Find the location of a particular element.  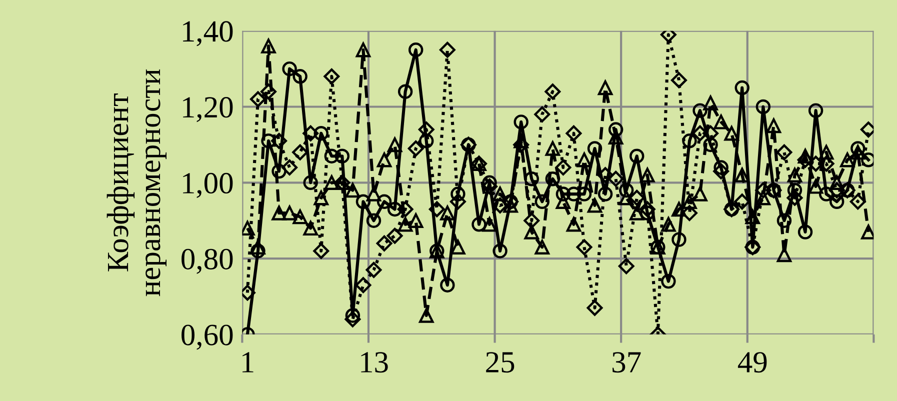

x-tick-label: 13 is located at coordinates (374, 362).